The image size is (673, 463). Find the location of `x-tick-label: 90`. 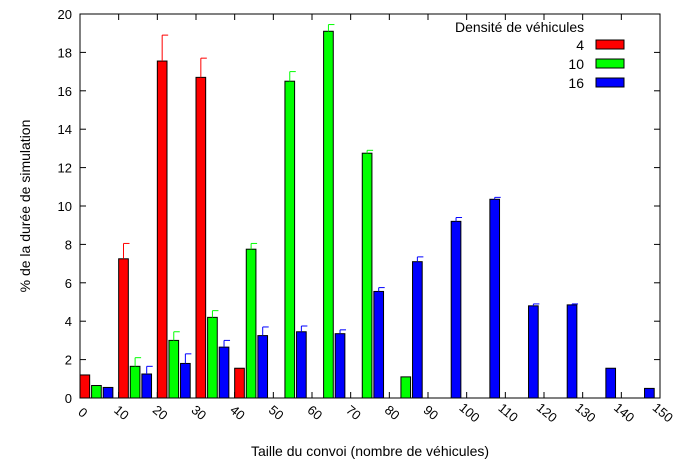

x-tick-label: 90 is located at coordinates (431, 412).